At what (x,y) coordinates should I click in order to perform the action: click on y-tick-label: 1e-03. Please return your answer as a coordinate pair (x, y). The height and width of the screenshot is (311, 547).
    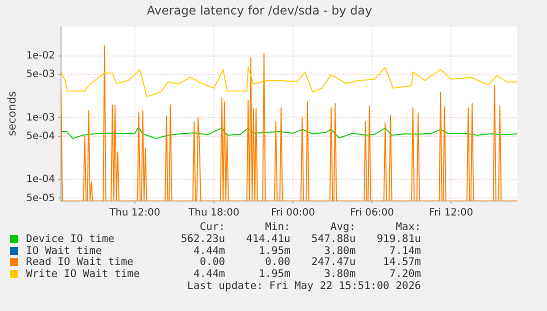
    Looking at the image, I should click on (41, 118).